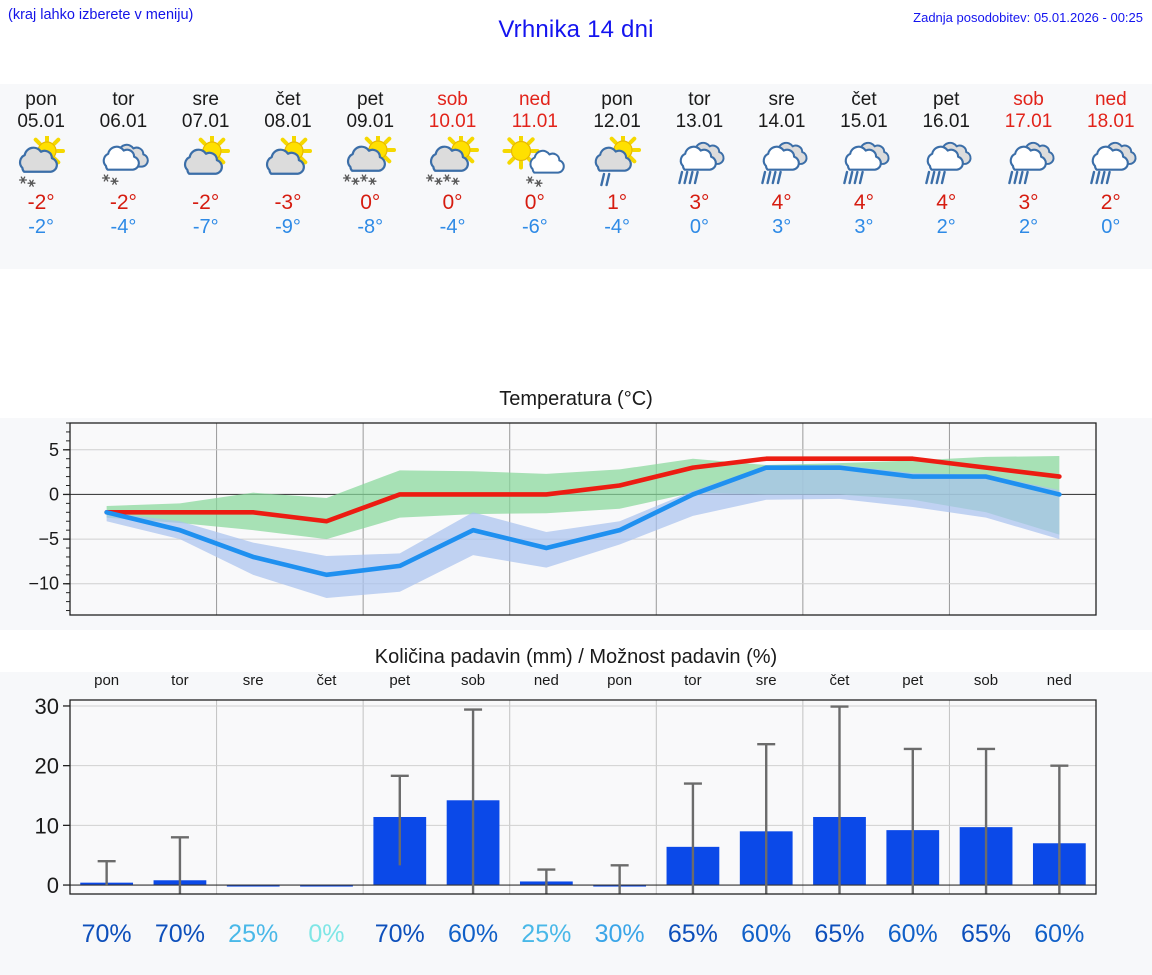  What do you see at coordinates (253, 886) in the screenshot?
I see `precip-bar` at bounding box center [253, 886].